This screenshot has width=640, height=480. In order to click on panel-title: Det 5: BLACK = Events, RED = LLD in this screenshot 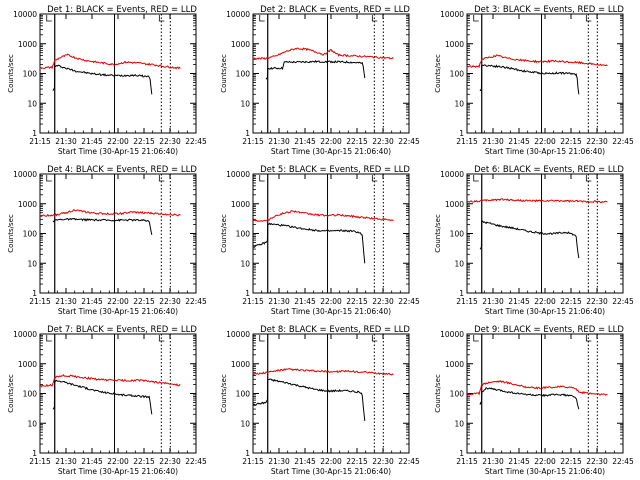, I will do `click(335, 170)`.